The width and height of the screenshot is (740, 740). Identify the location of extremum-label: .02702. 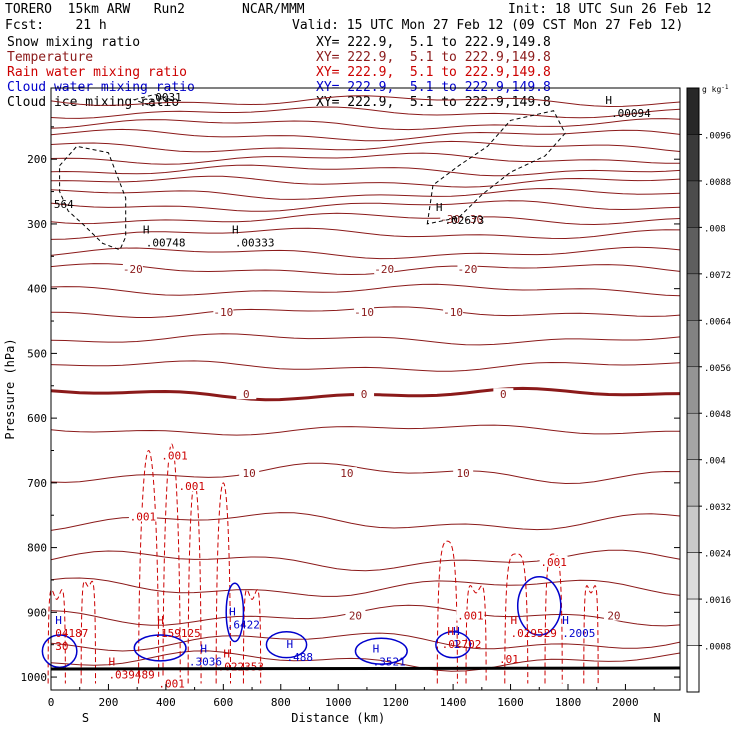
(462, 644).